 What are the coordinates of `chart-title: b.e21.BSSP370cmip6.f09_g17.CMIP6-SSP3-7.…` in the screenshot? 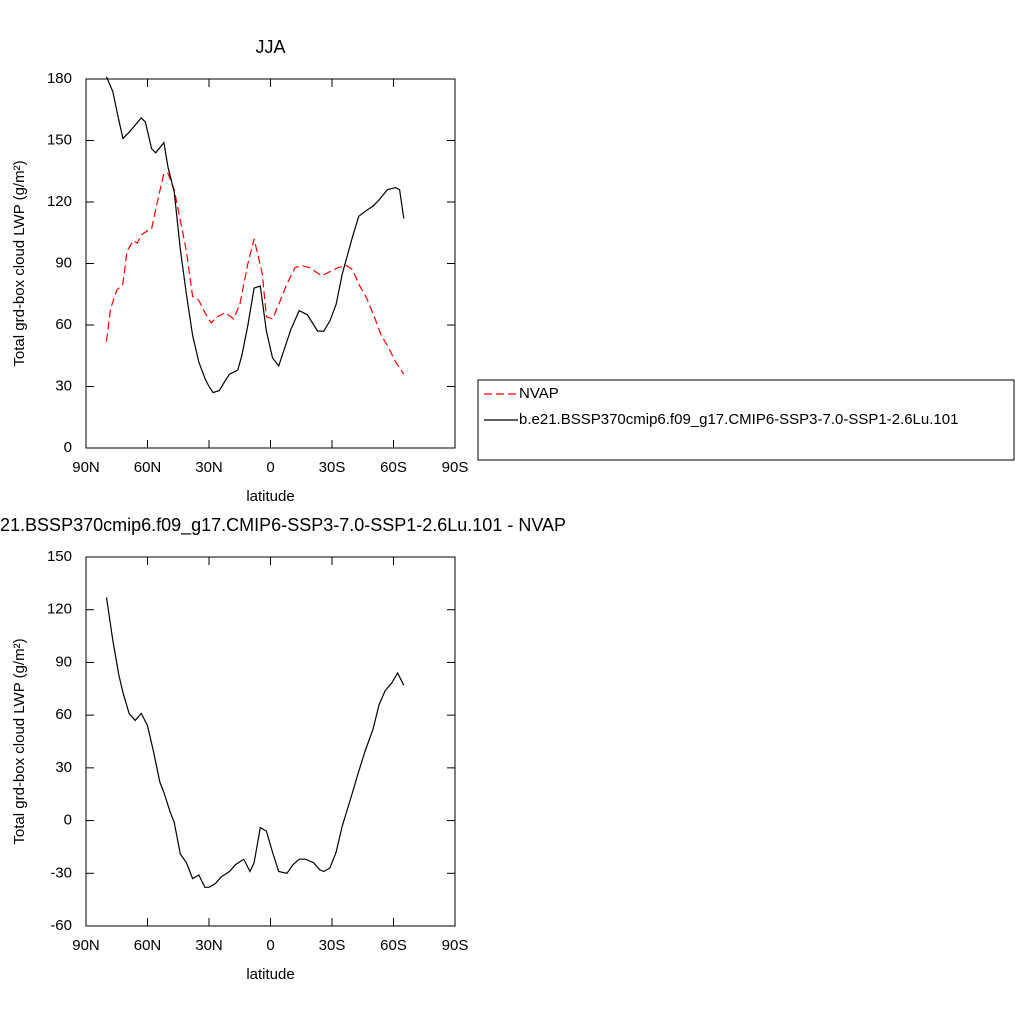 It's located at (283, 525).